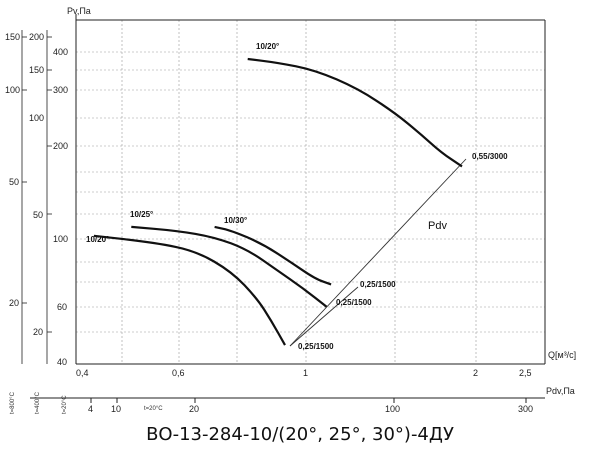  Describe the element at coordinates (490, 156) in the screenshot. I see `curve-label-a-end: 0,55/3000` at that location.